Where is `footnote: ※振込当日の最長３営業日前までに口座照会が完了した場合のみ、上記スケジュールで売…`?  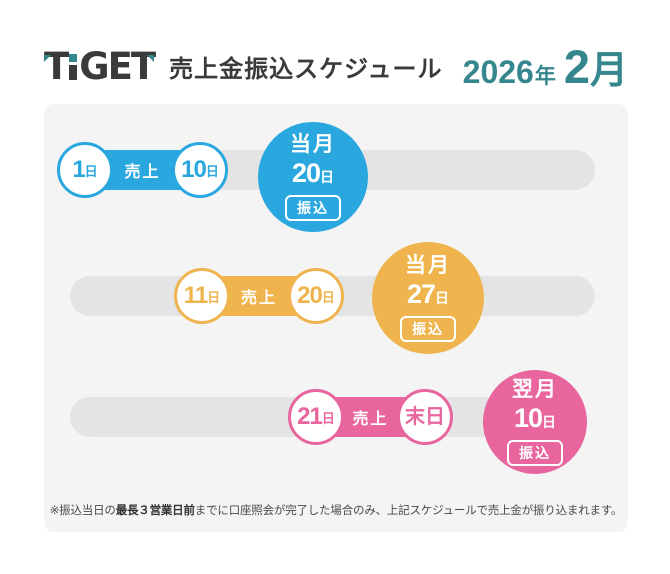
footnote: ※振込当日の最長３営業日前までに口座照会が完了した場合のみ、上記スケジュールで売… is located at coordinates (336, 510).